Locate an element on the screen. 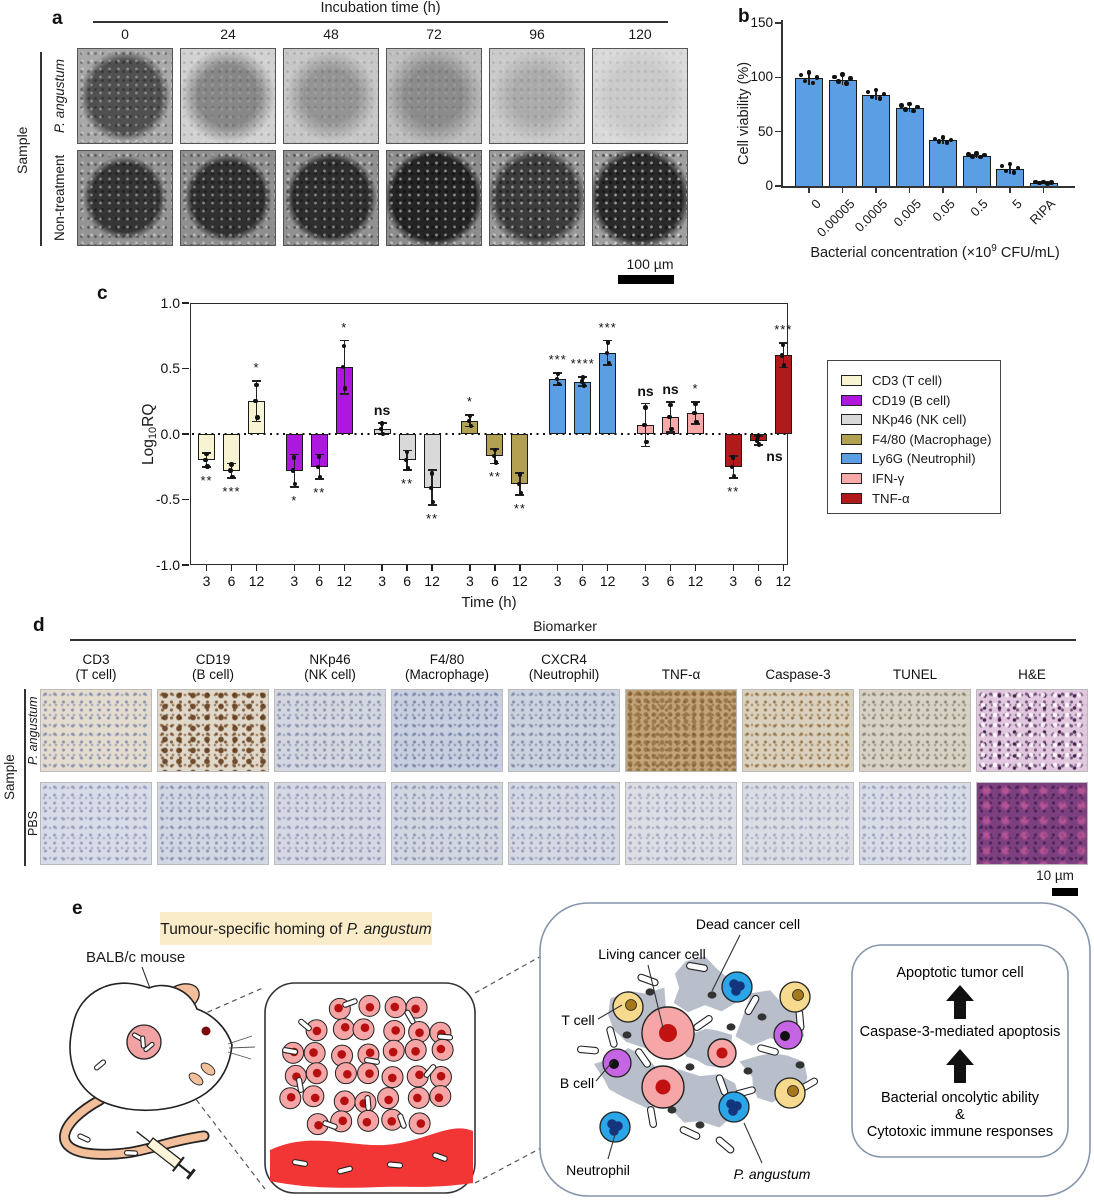 This screenshot has height=1200, width=1094. panel-d-col-label: Caspase-3 is located at coordinates (798, 663).